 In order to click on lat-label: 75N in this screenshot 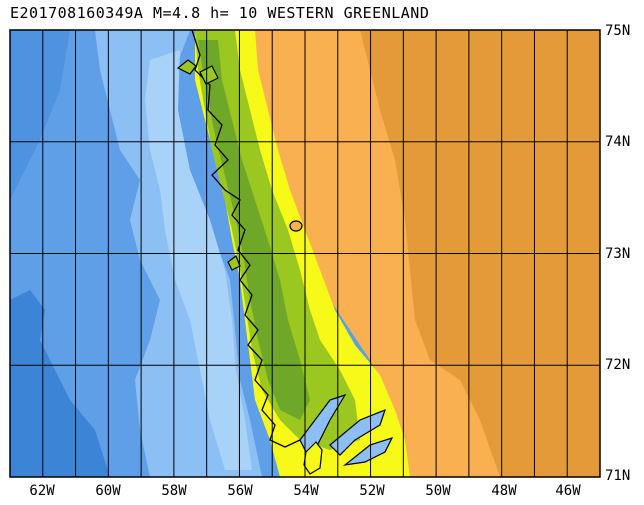, I will do `click(617, 31)`.